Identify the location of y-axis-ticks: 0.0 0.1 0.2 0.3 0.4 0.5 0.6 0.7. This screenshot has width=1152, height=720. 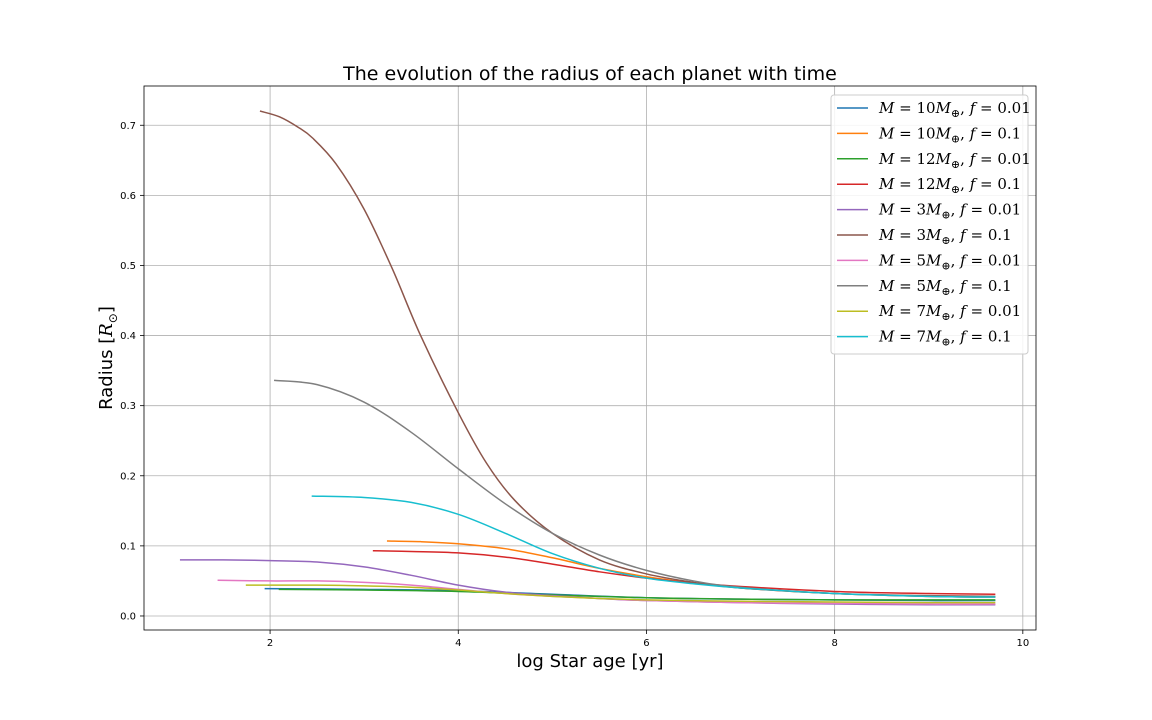
(132, 371).